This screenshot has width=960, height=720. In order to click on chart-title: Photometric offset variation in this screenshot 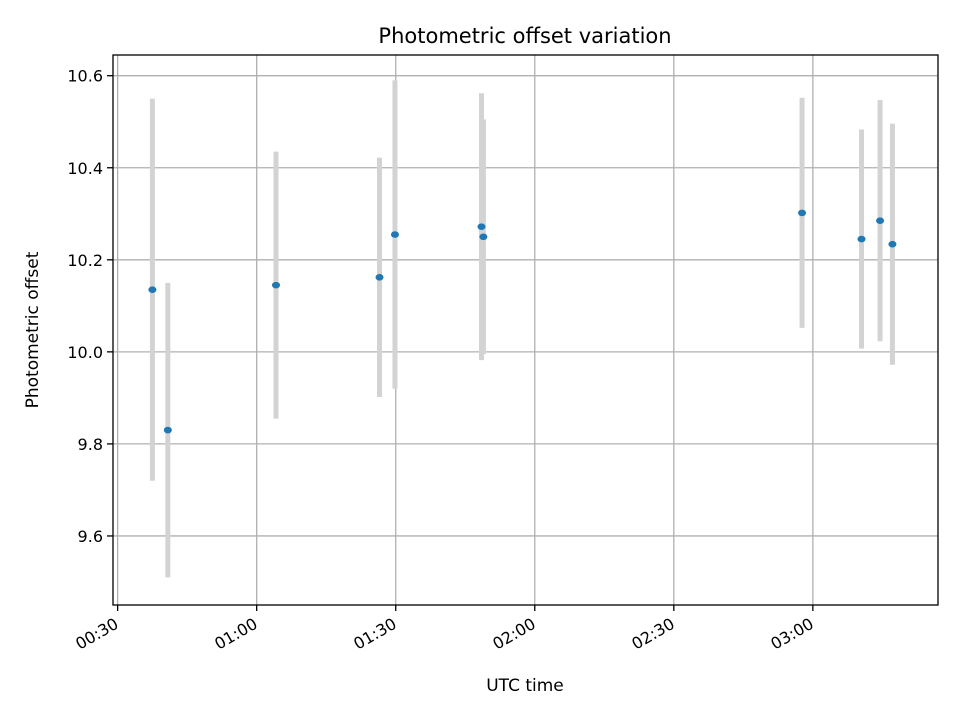, I will do `click(524, 36)`.